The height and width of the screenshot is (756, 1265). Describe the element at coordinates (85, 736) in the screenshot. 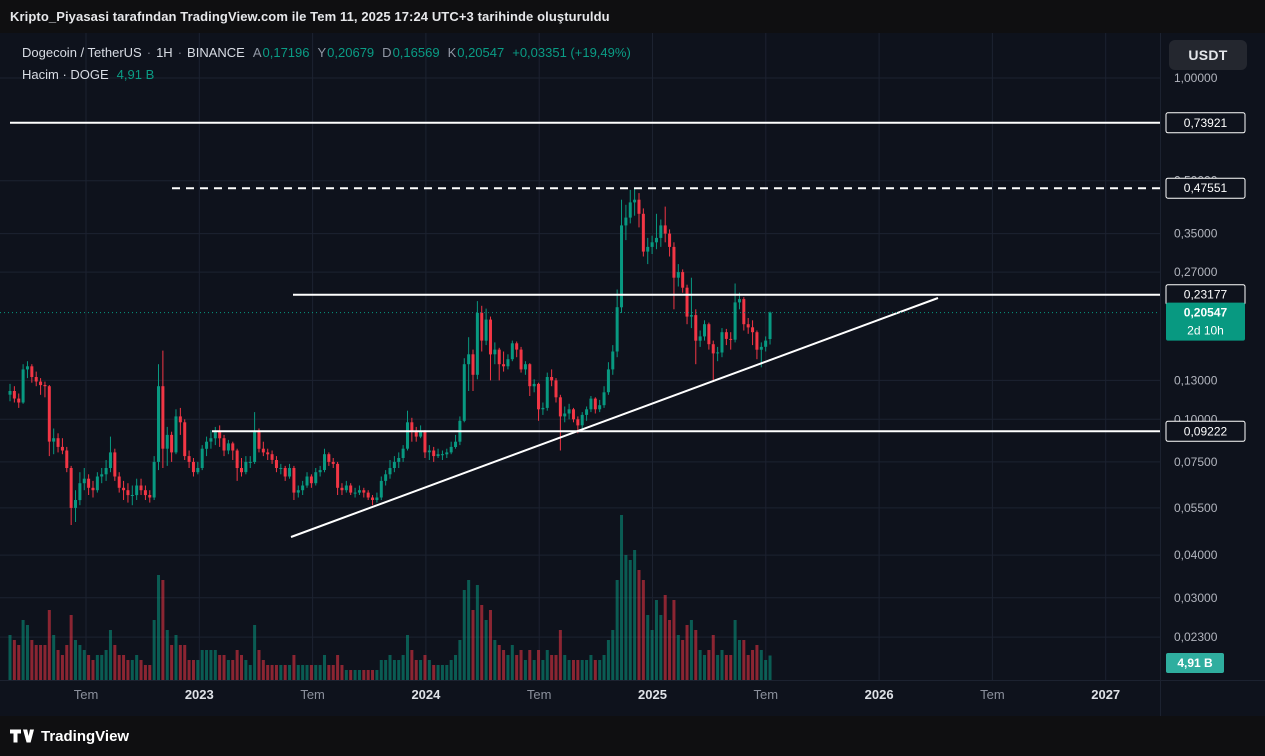

I see `footer-brand-link: TradingView` at that location.